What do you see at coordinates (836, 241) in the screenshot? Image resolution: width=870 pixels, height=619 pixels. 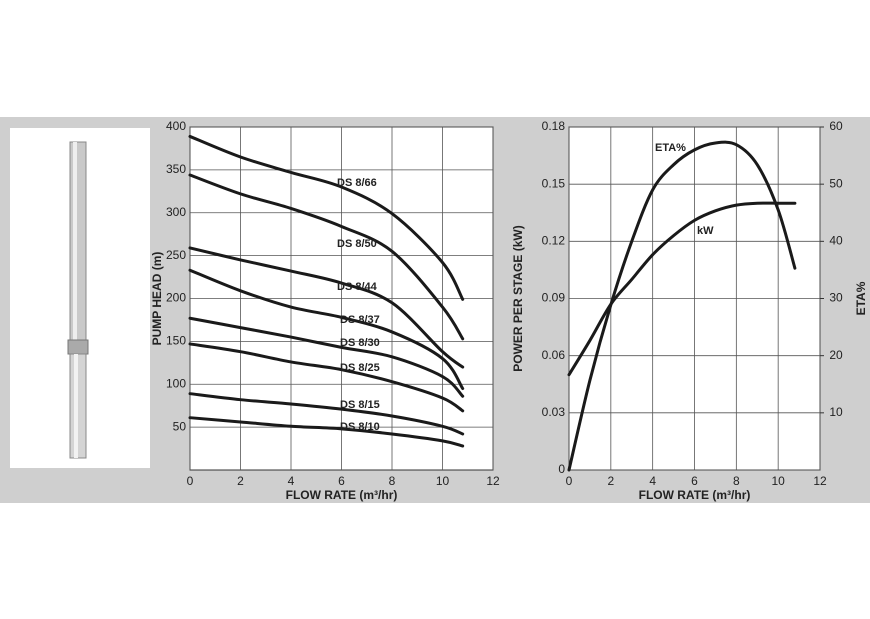 I see `y2-tick-label: 40` at bounding box center [836, 241].